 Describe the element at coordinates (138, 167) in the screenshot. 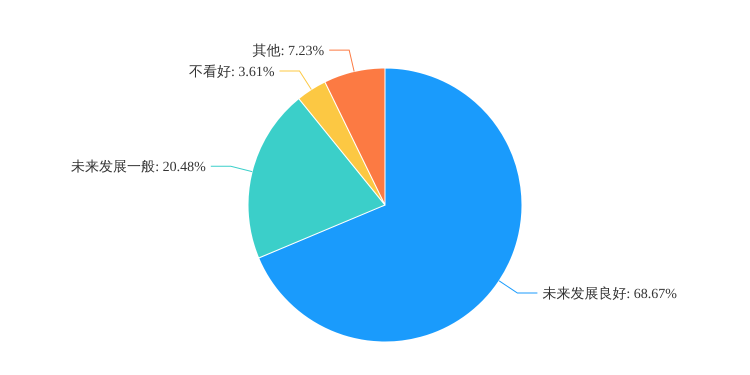

I see `slice-label: 未来发展一般: 20.48%` at that location.